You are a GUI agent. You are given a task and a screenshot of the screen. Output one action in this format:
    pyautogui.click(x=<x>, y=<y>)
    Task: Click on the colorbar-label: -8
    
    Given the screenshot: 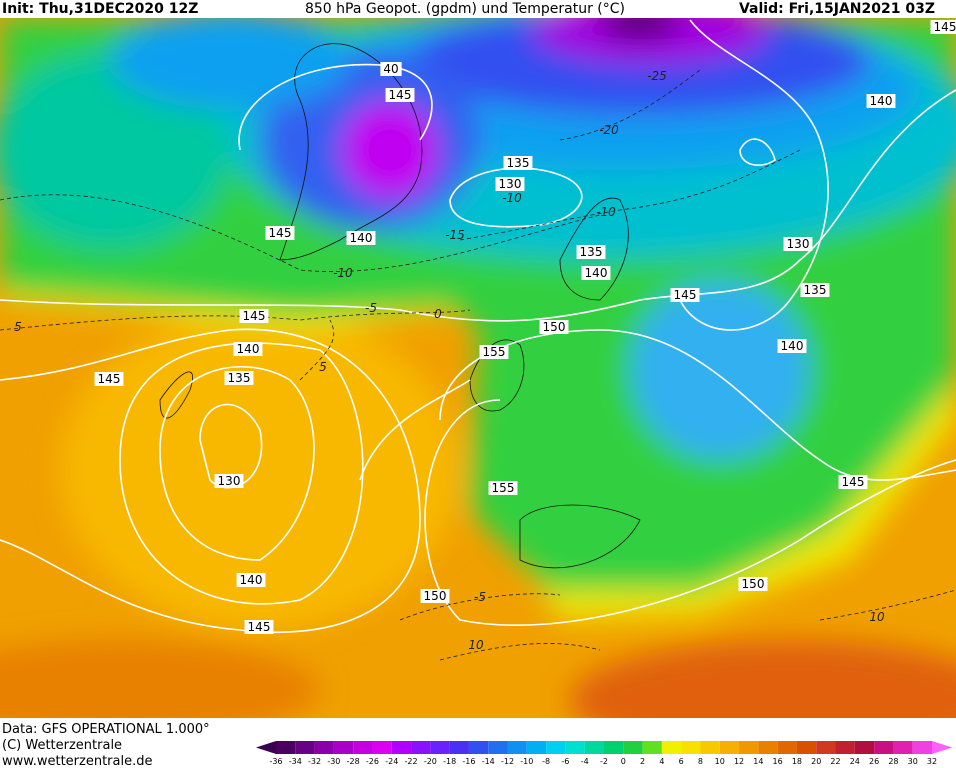 What is the action you would take?
    pyautogui.click(x=546, y=761)
    